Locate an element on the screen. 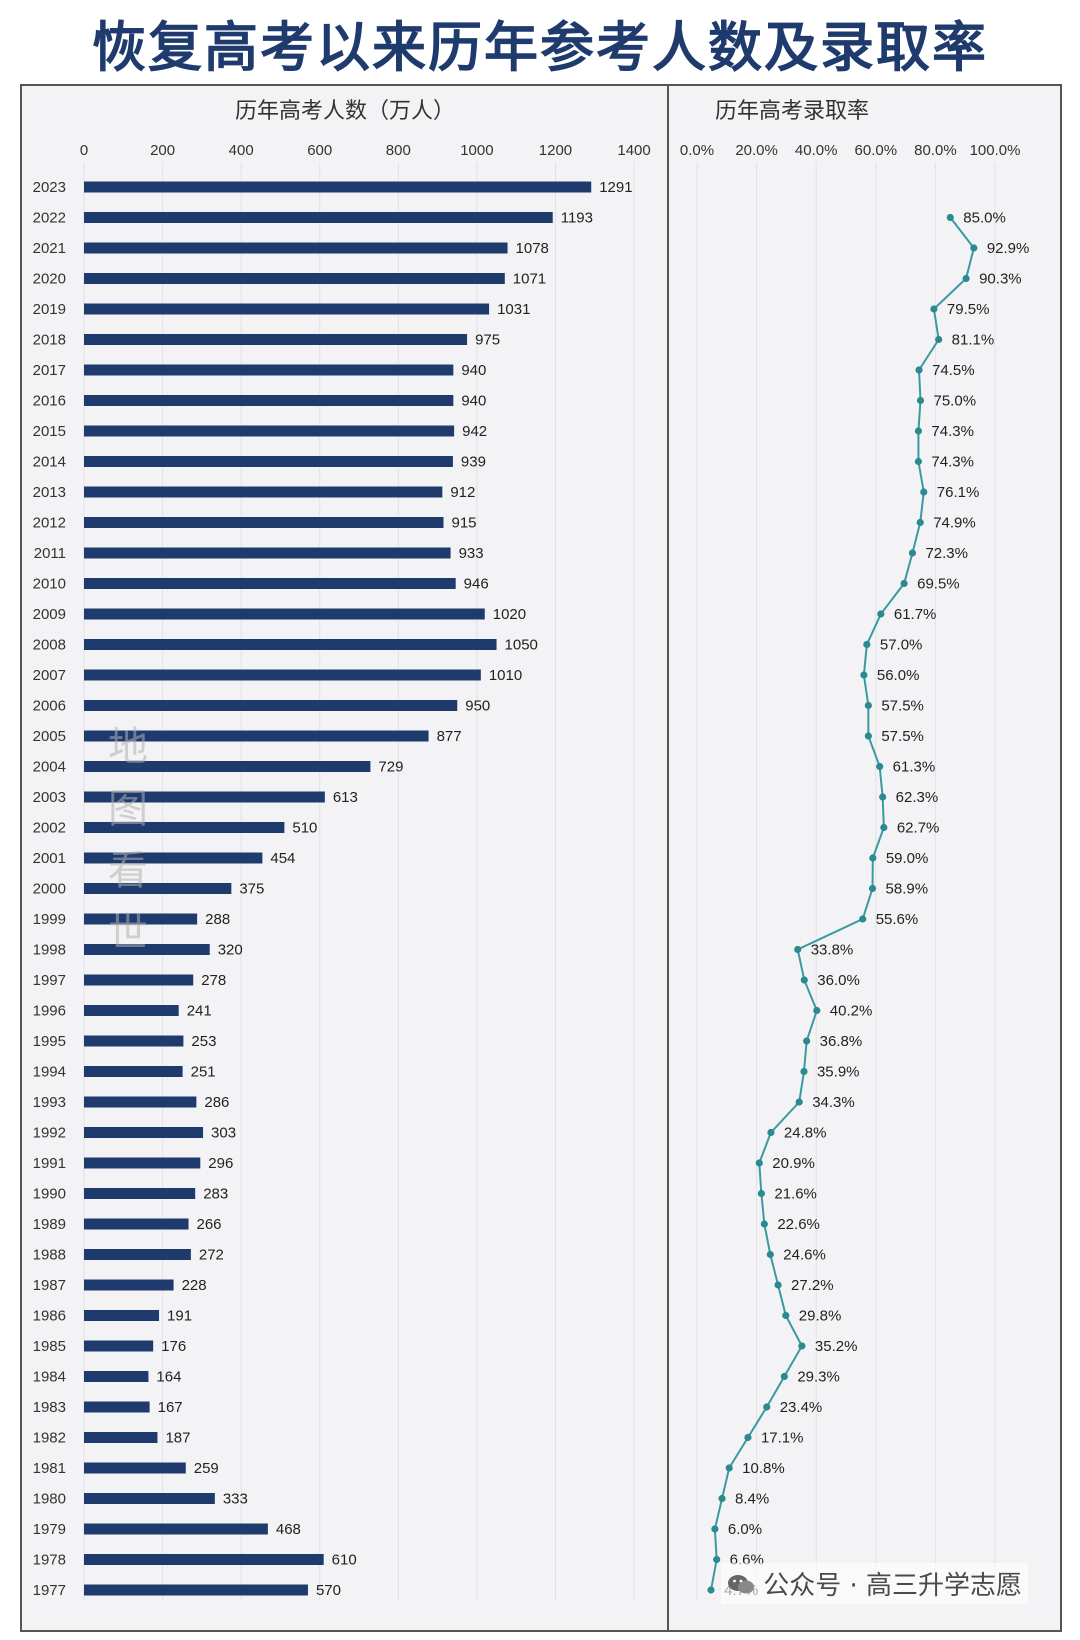 The width and height of the screenshot is (1080, 1640). bar-year-label: 2013 is located at coordinates (49, 492).